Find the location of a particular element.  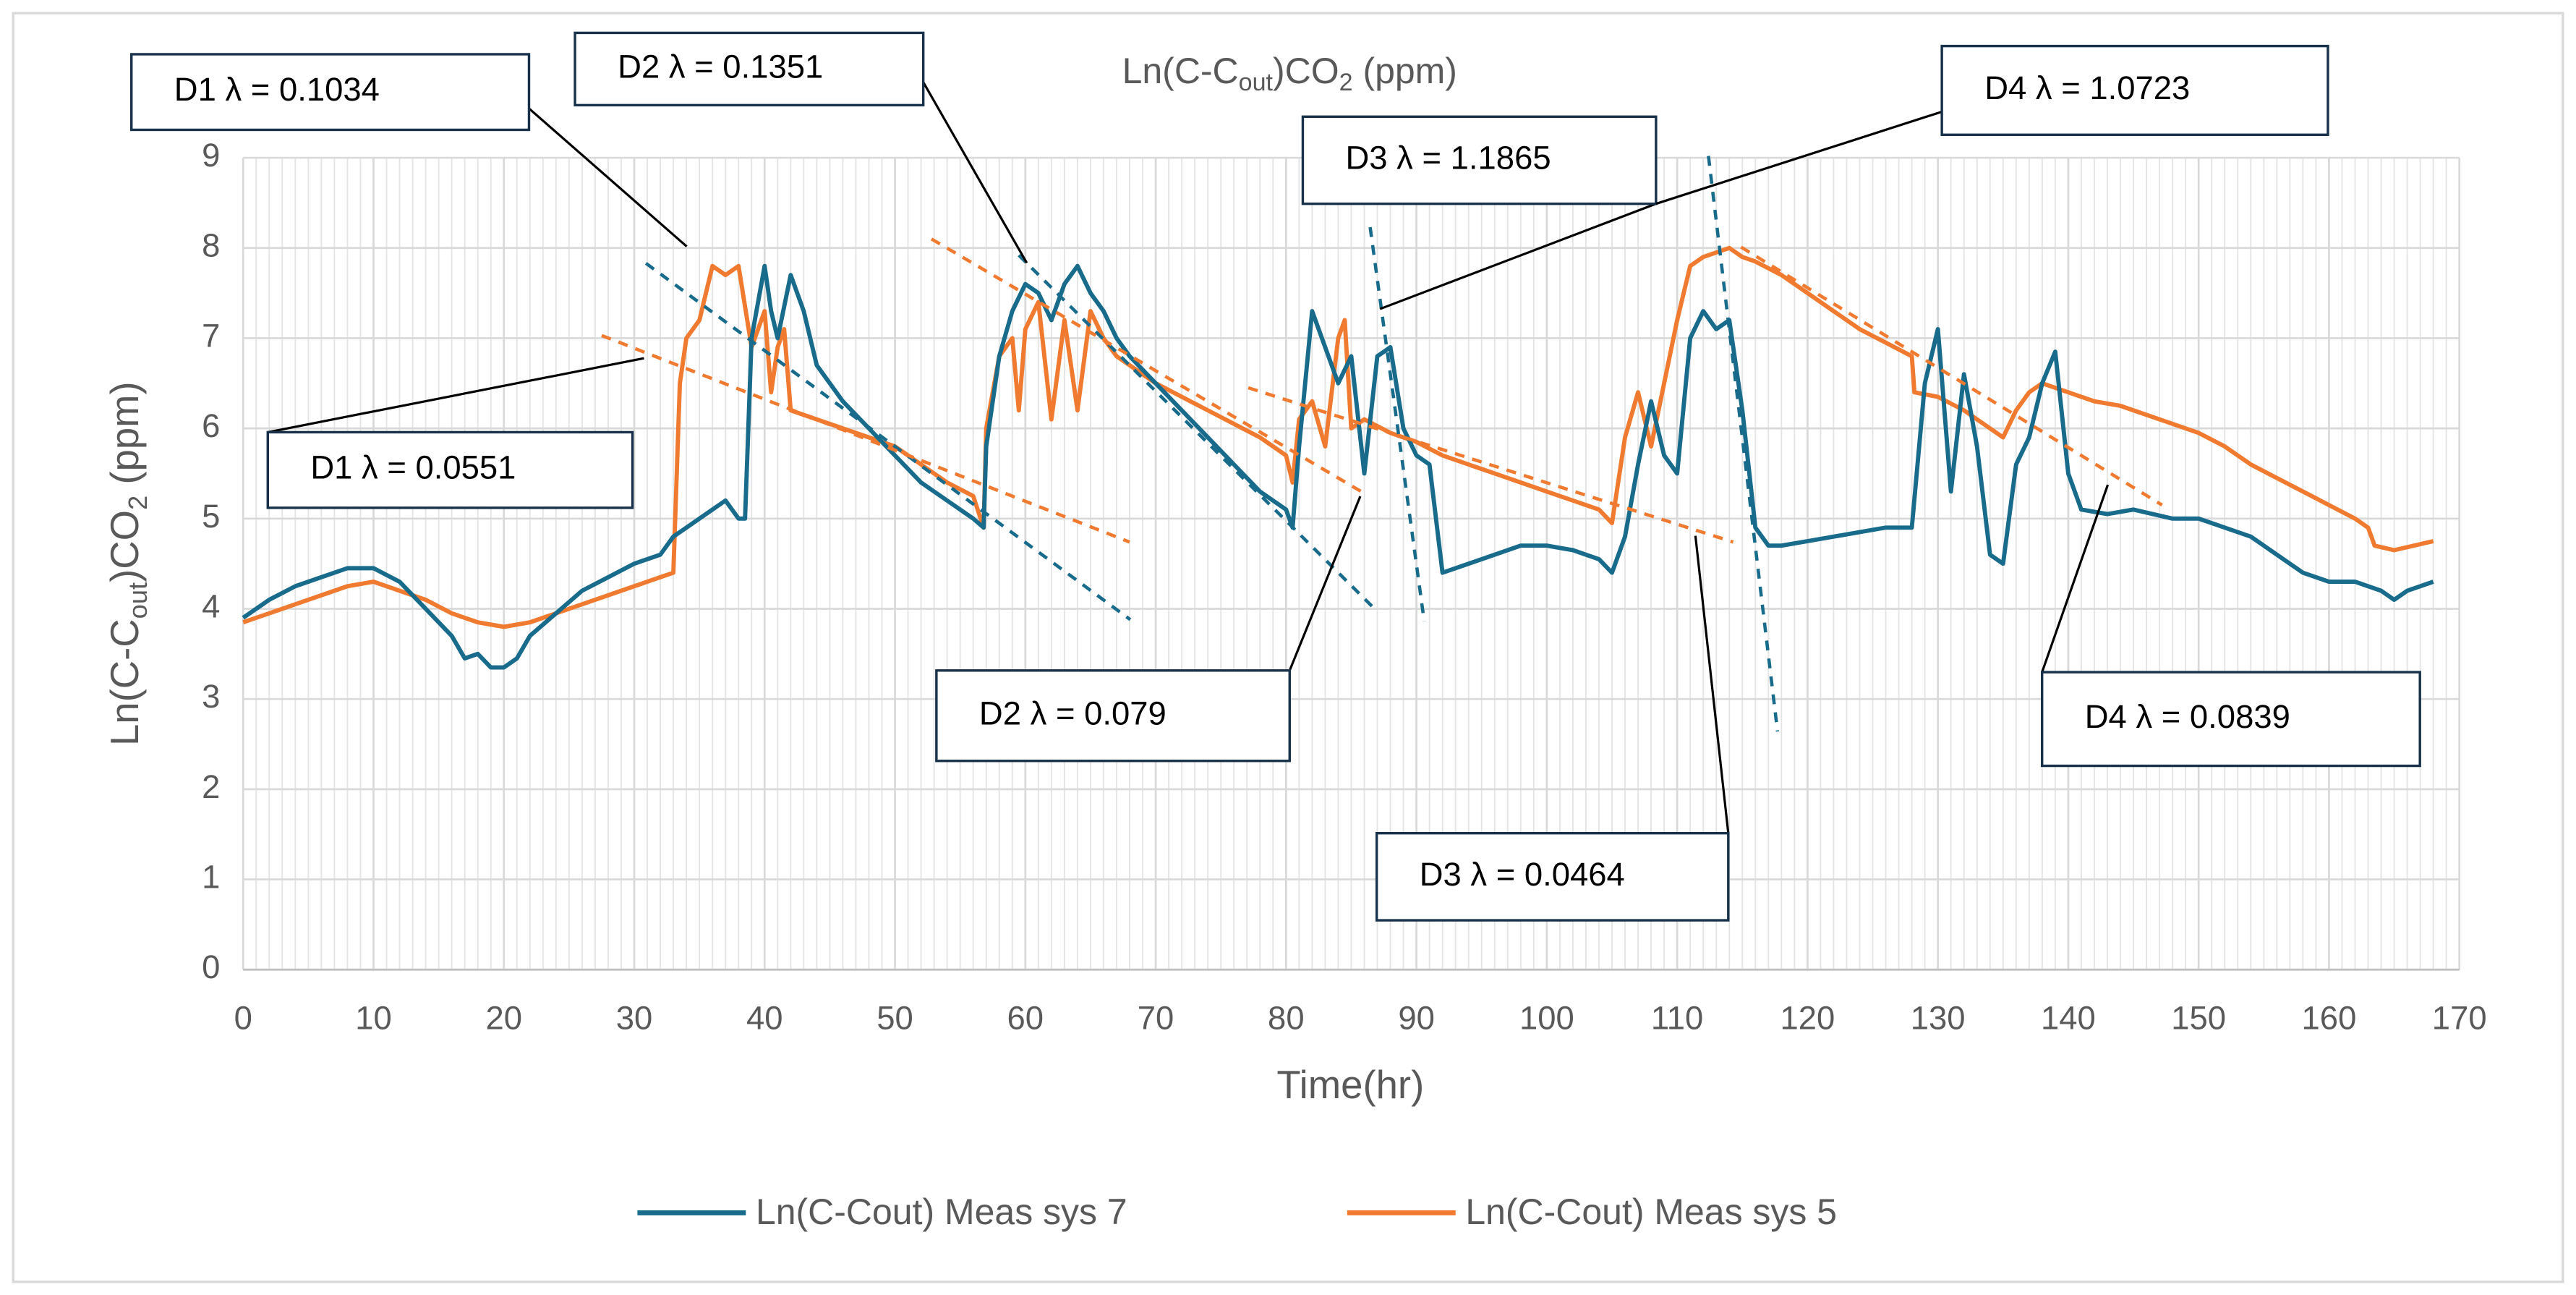

legend-label: Ln(C-Cout) Meas sys 7 is located at coordinates (941, 1212).